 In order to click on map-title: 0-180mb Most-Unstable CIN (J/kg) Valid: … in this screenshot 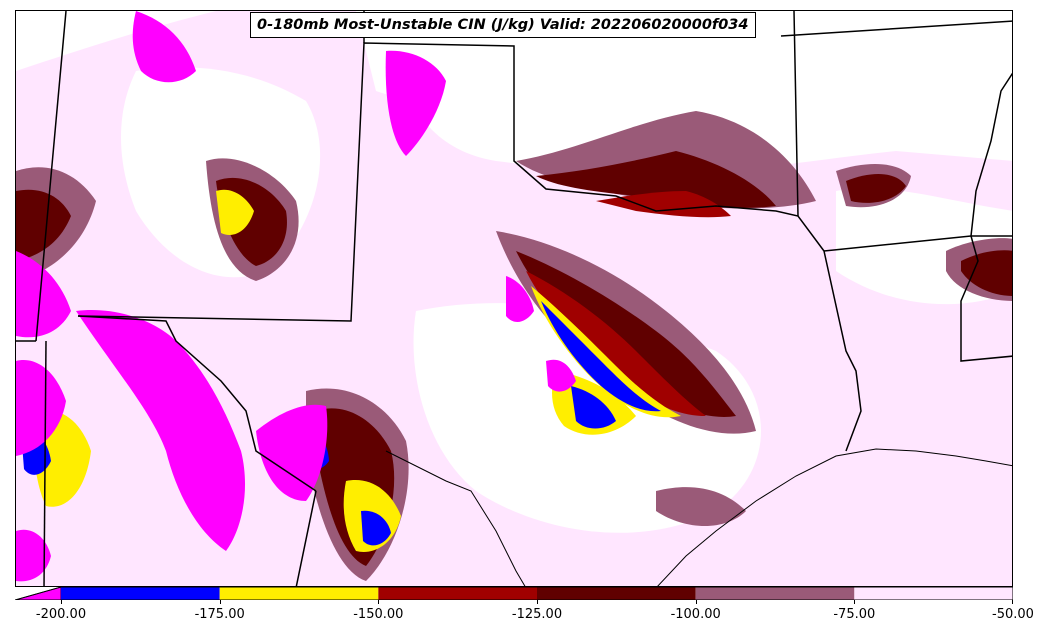, I will do `click(503, 25)`.